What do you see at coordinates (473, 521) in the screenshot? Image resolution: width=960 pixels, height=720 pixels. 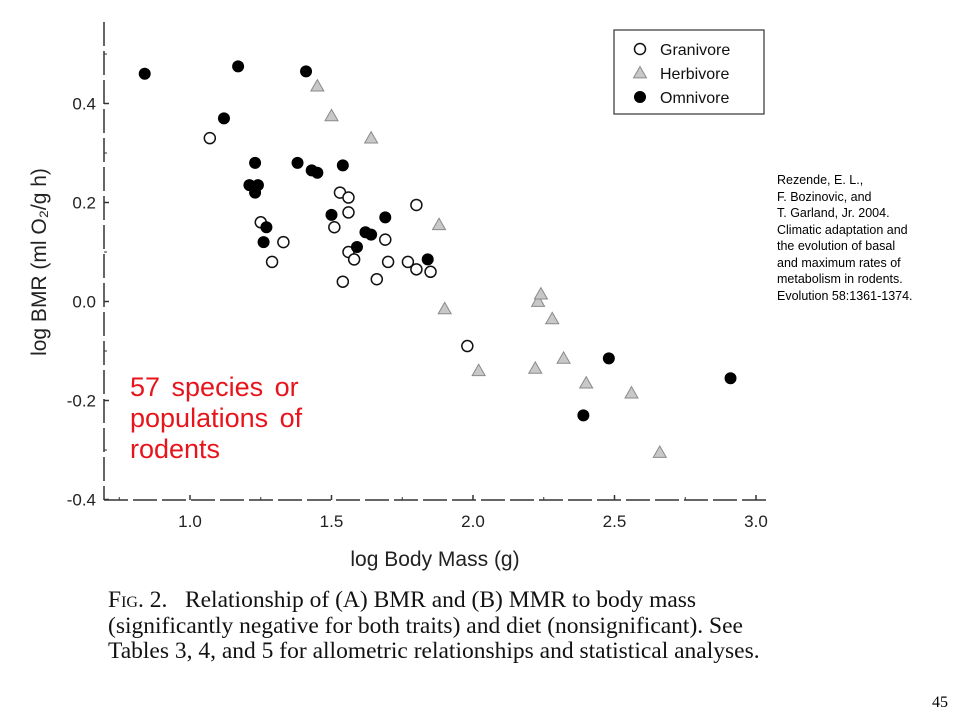 I see `x-tick-label: 2.0` at bounding box center [473, 521].